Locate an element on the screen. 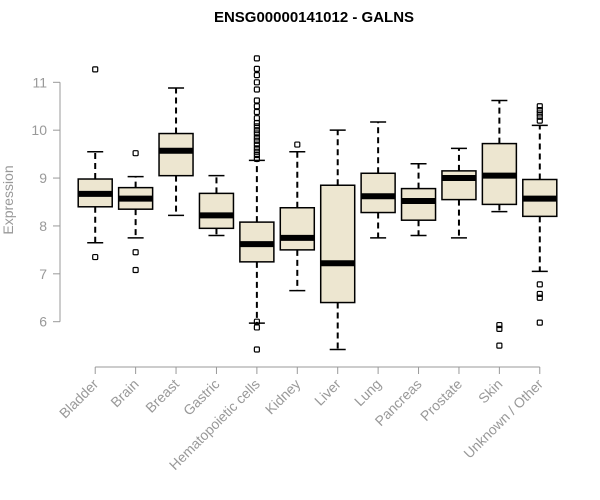 This screenshot has height=500, width=600. box-lung is located at coordinates (378, 180).